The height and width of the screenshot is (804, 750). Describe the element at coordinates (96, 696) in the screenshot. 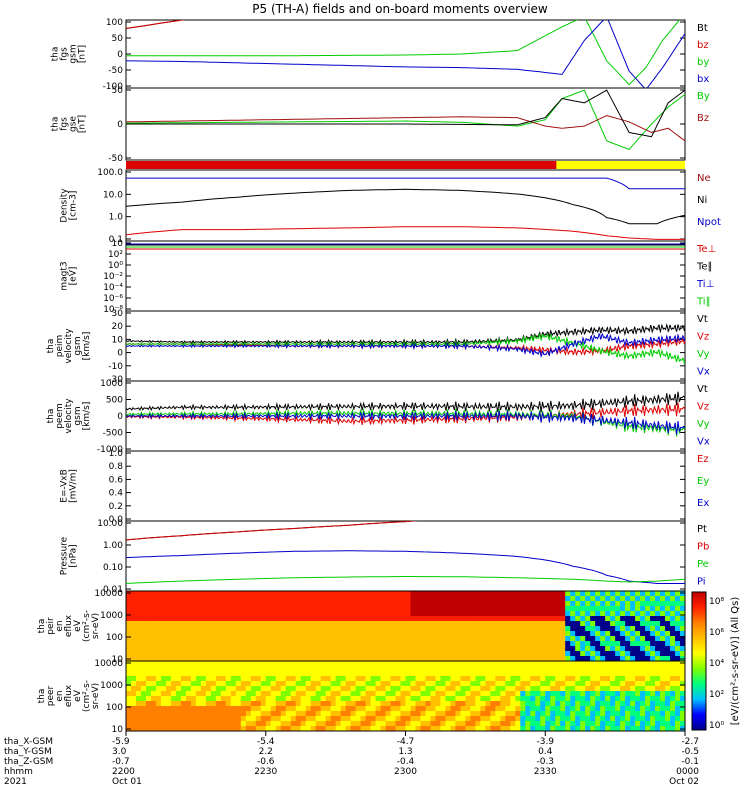

I see `peer-spectrogram-ylabel-line: sr-eV)` at that location.